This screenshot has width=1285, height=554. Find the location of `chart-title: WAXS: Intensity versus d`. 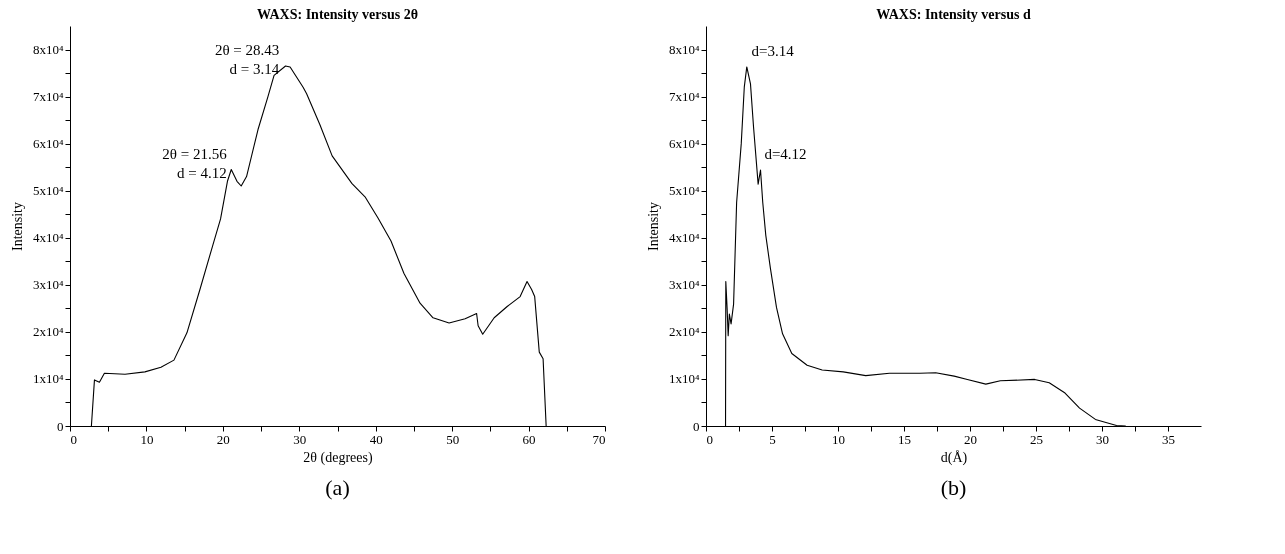

chart-title: WAXS: Intensity versus d is located at coordinates (953, 14).